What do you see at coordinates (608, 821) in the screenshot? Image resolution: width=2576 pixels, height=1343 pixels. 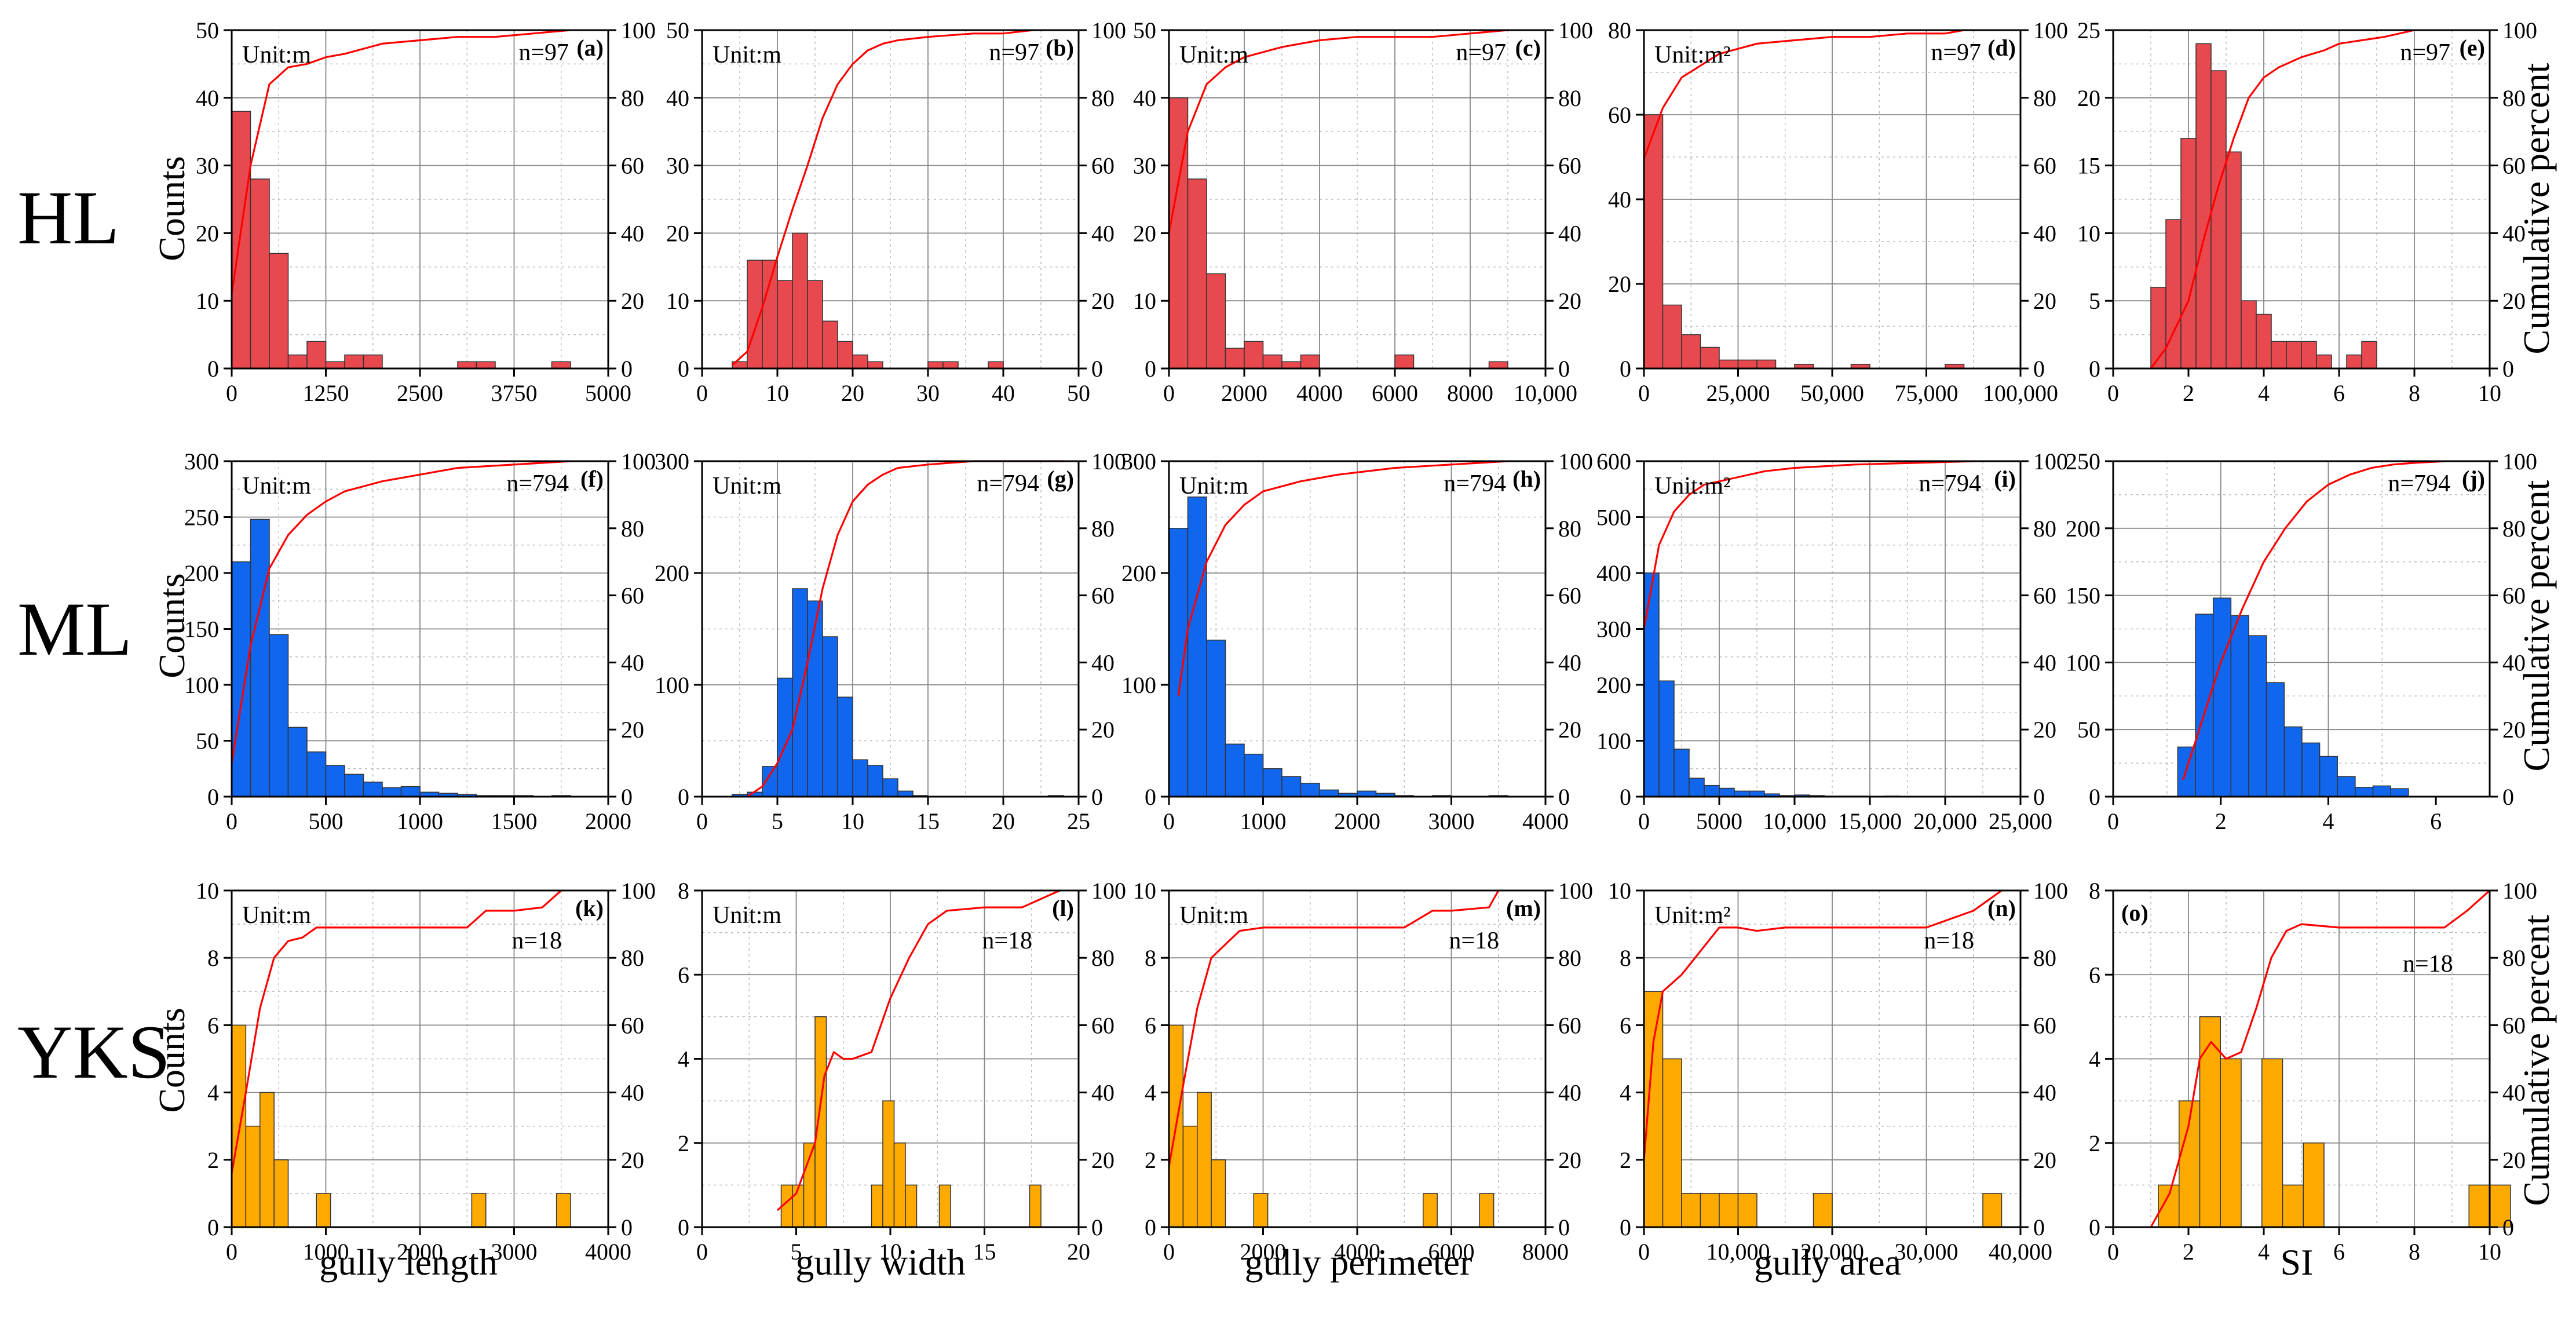 I see `x-tick-label: 2000` at bounding box center [608, 821].